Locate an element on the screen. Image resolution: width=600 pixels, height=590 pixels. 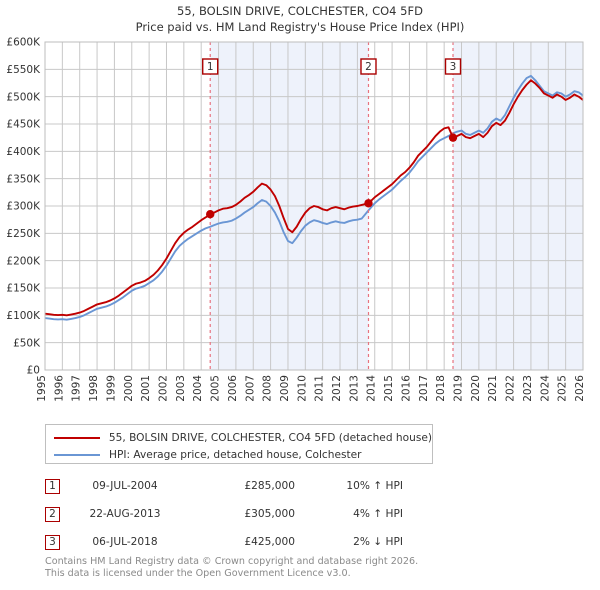
legend-swatch-price-paid is located at coordinates (77, 437).